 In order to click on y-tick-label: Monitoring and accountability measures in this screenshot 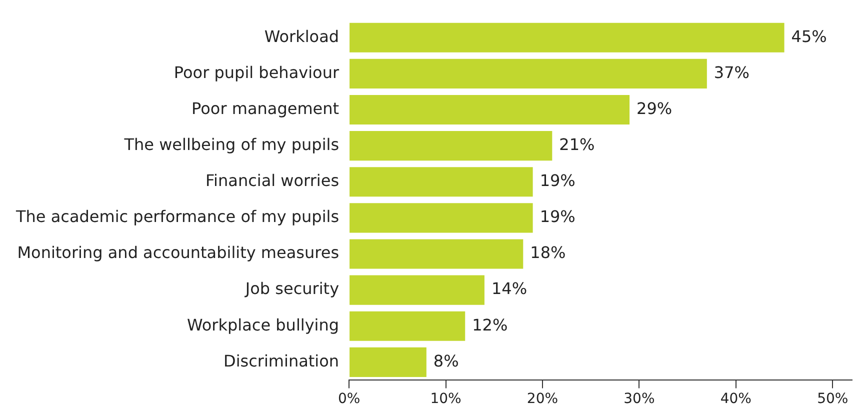, I will do `click(178, 252)`.